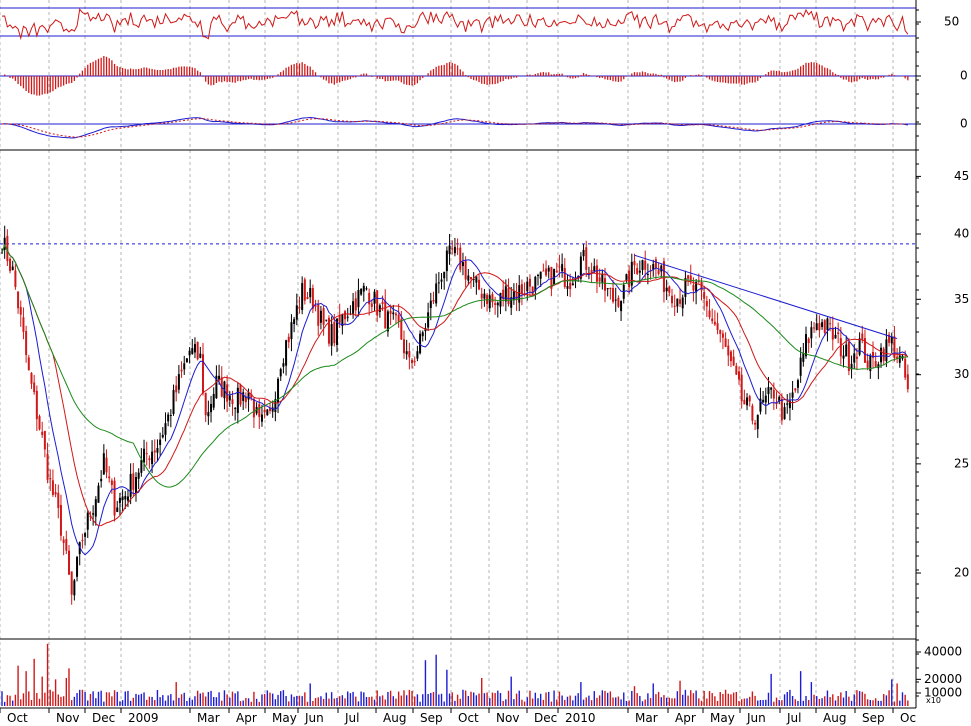 The image size is (971, 726). Describe the element at coordinates (351, 718) in the screenshot. I see `month-label: Jul` at that location.